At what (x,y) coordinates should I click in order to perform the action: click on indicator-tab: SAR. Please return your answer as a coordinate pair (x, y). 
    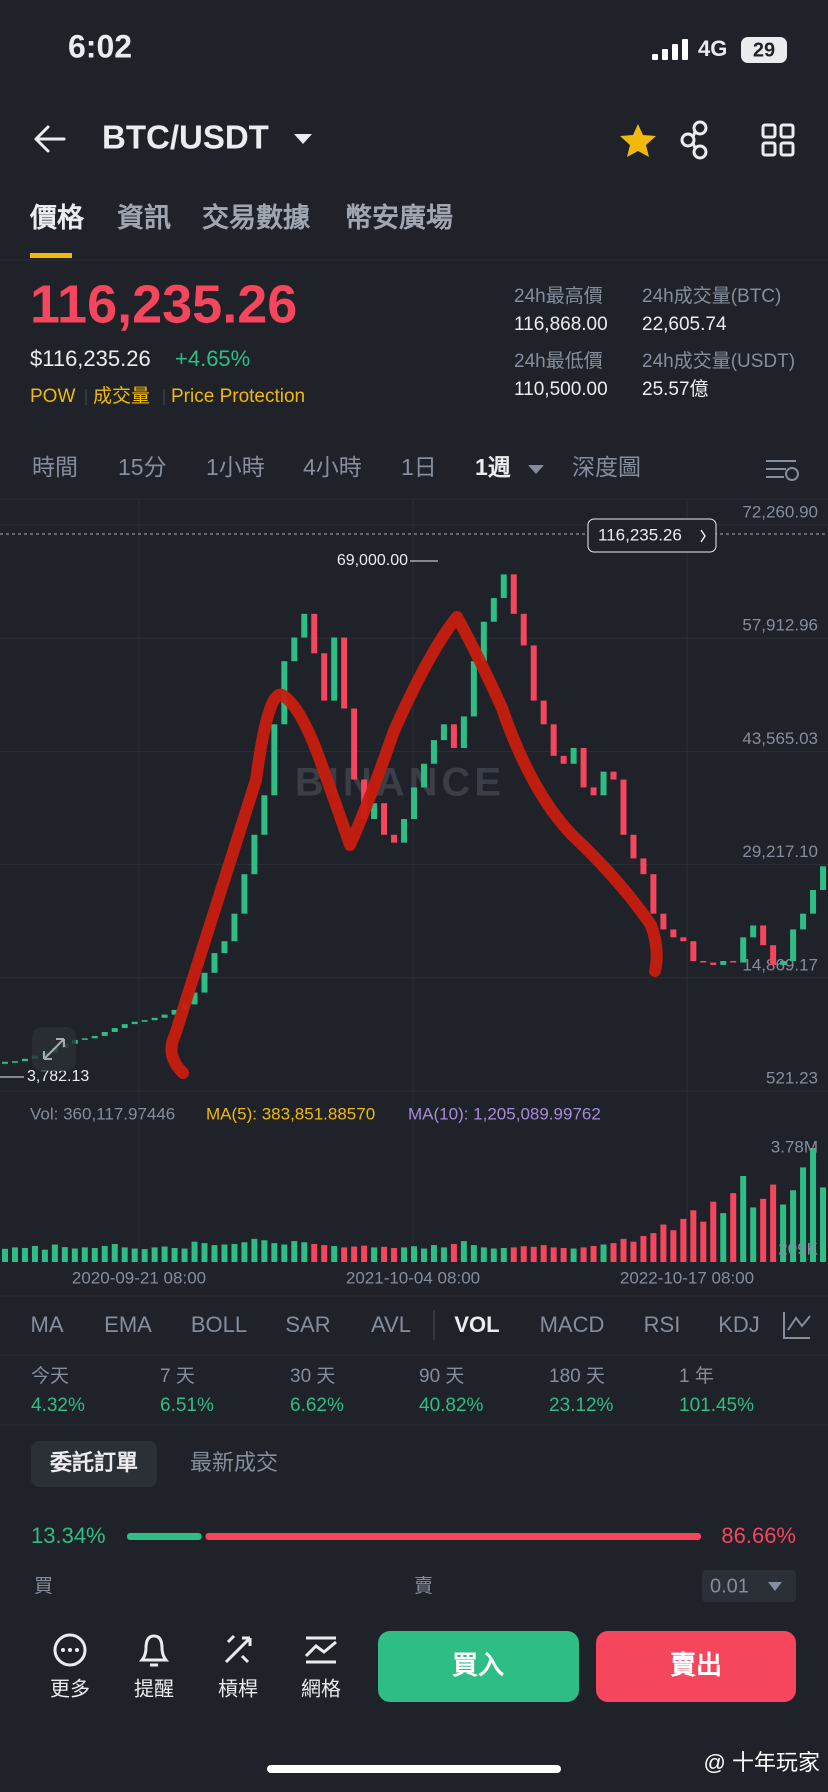
    Looking at the image, I should click on (307, 1324).